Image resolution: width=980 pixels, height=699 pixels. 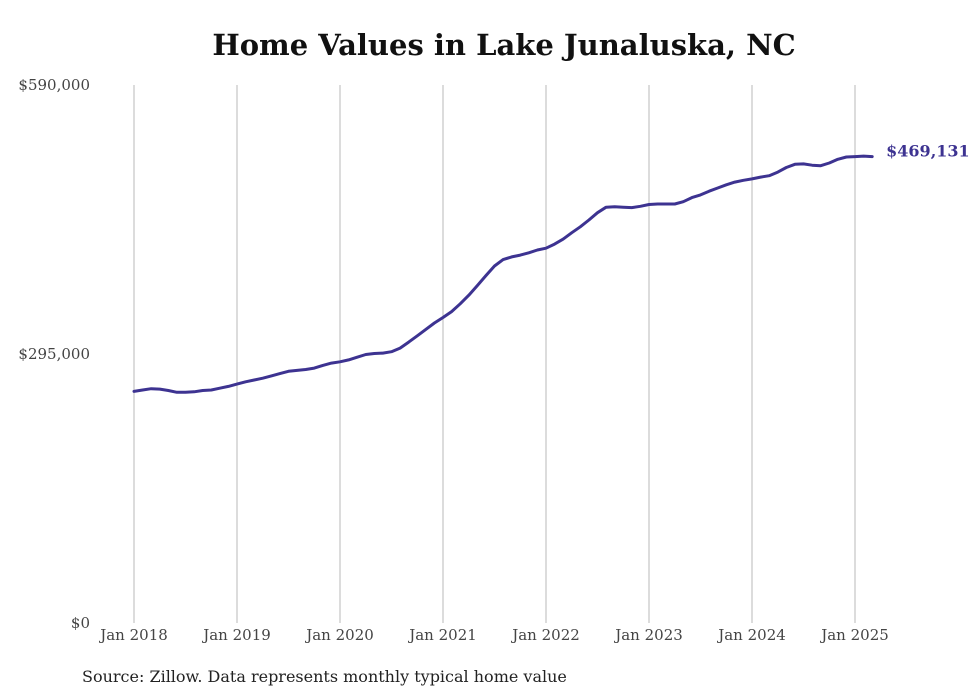 I want to click on x-tick-label: Jan 2020, so click(x=339, y=635).